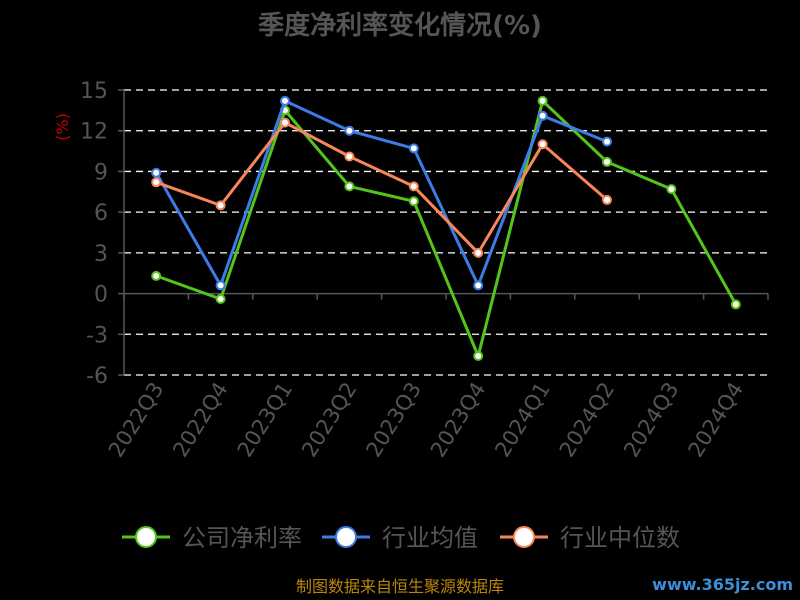 Image resolution: width=800 pixels, height=600 pixels. What do you see at coordinates (62, 127) in the screenshot?
I see `y-axis-label: (%)` at bounding box center [62, 127].